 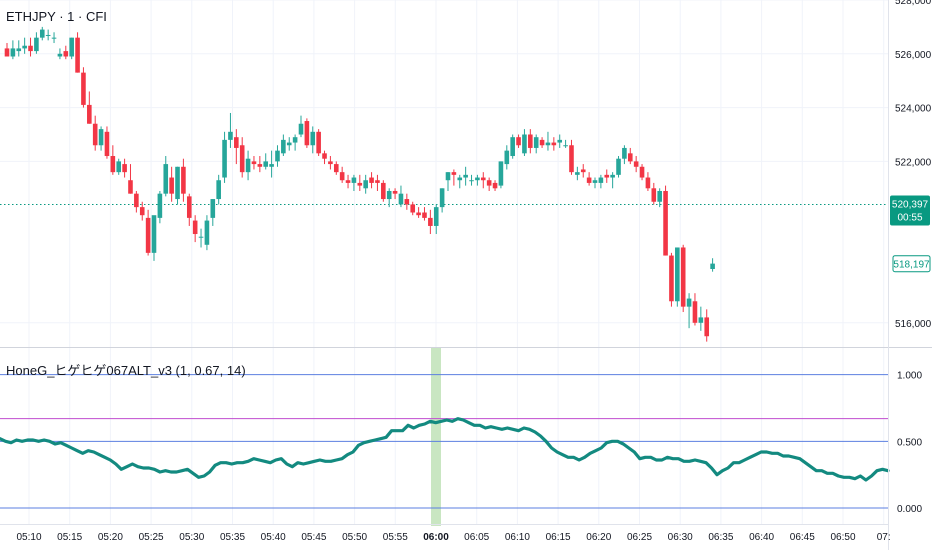 What do you see at coordinates (232, 537) in the screenshot?
I see `time-tick-label: 05:35` at bounding box center [232, 537].